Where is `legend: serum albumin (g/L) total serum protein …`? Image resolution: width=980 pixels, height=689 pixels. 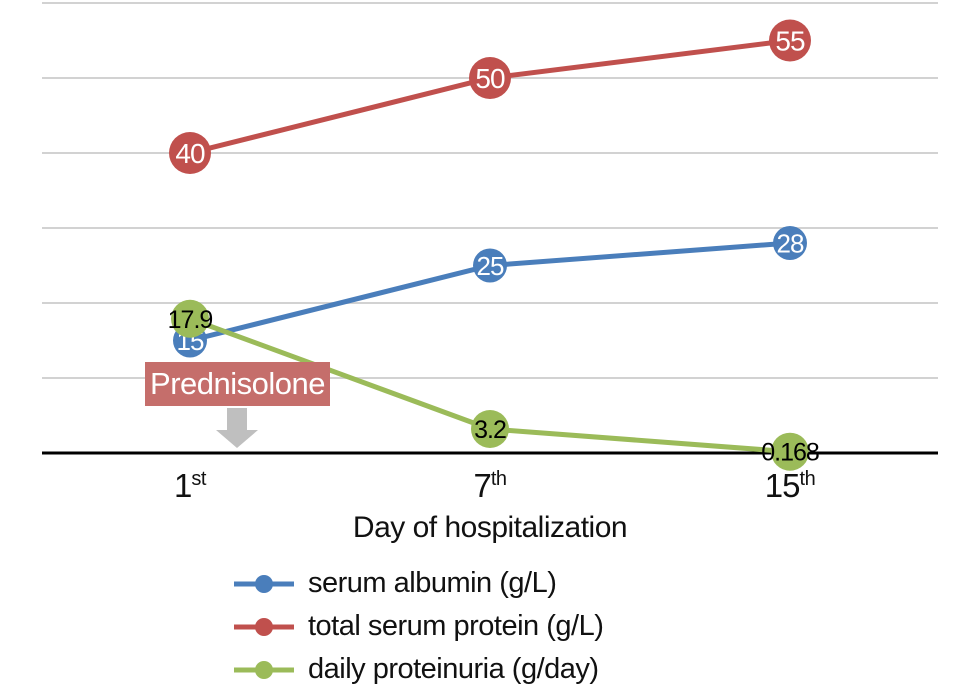
legend: serum albumin (g/L) total serum protein … is located at coordinates (418, 625).